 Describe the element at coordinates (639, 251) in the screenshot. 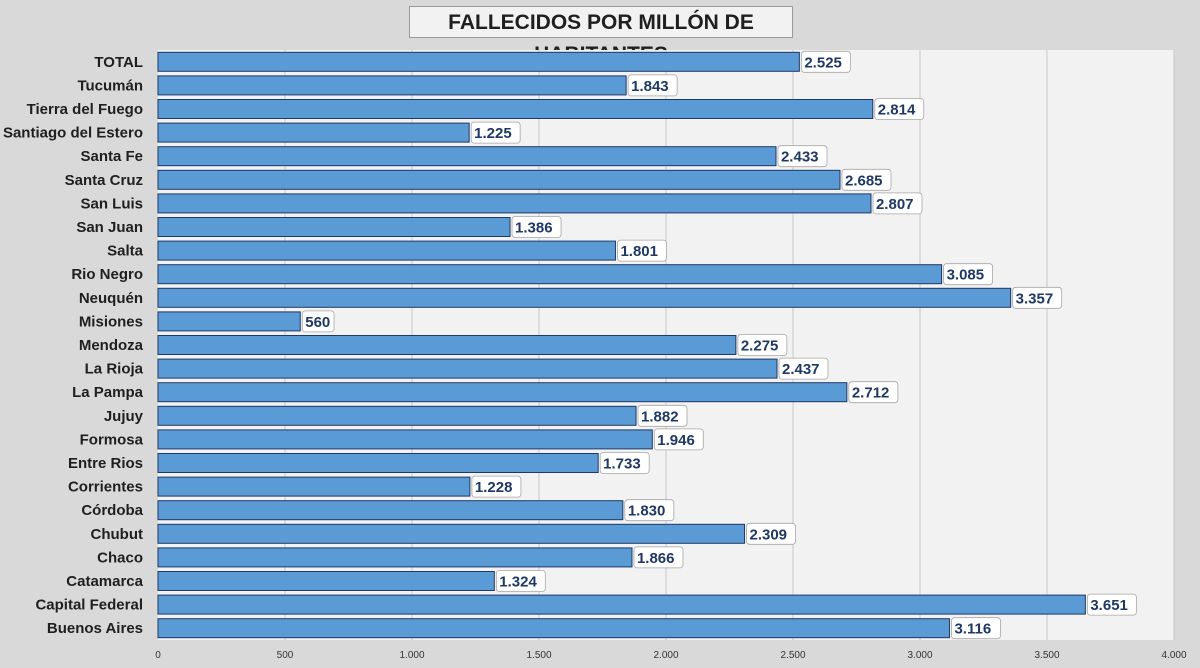

I see `data-label: 1.801` at that location.